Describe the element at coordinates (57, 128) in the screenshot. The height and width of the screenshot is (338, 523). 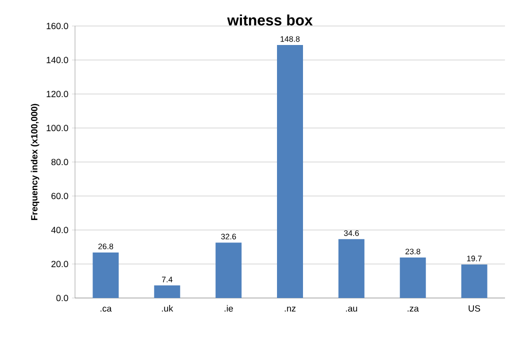
I see `y-tick-label: 100.0` at that location.